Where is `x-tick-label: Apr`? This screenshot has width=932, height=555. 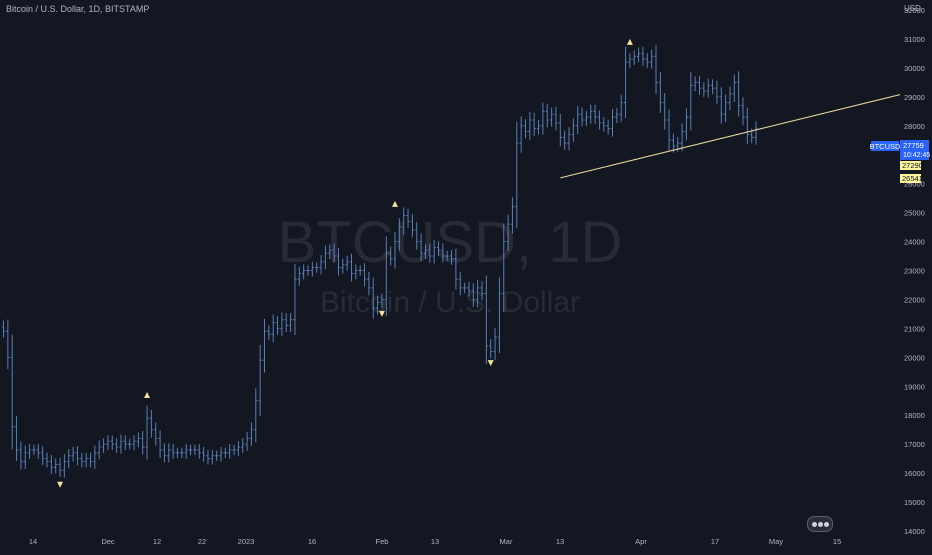
x-tick-label: Apr is located at coordinates (641, 541).